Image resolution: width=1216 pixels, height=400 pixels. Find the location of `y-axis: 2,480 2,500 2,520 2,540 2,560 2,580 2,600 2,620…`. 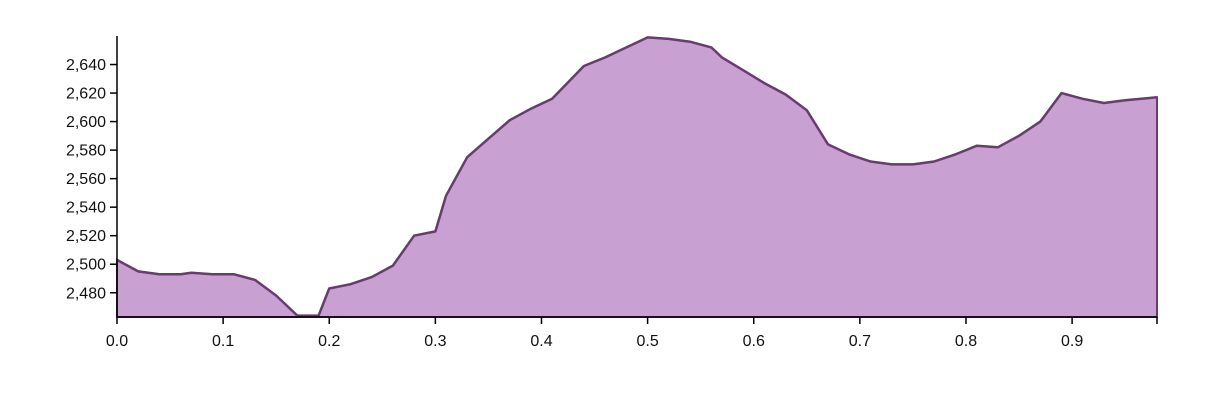

y-axis: 2,480 2,500 2,520 2,540 2,560 2,580 2,600 2,620… is located at coordinates (92, 176).